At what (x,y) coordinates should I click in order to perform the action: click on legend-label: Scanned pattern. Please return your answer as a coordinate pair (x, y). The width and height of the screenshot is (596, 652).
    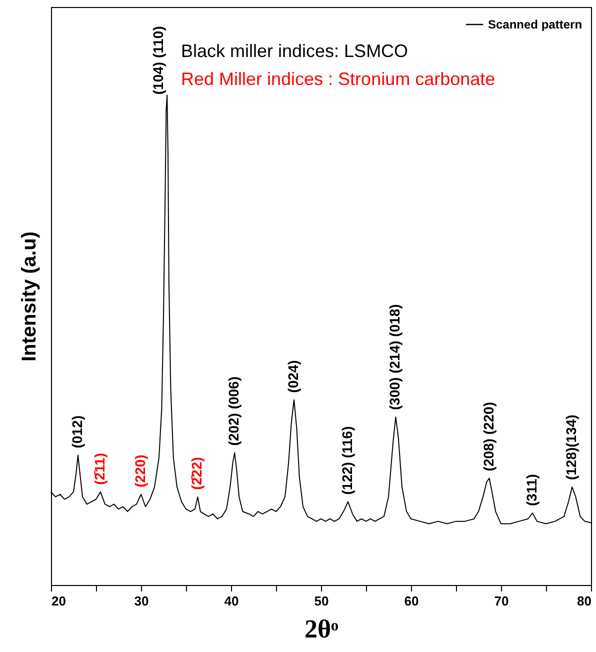
    Looking at the image, I should click on (535, 25).